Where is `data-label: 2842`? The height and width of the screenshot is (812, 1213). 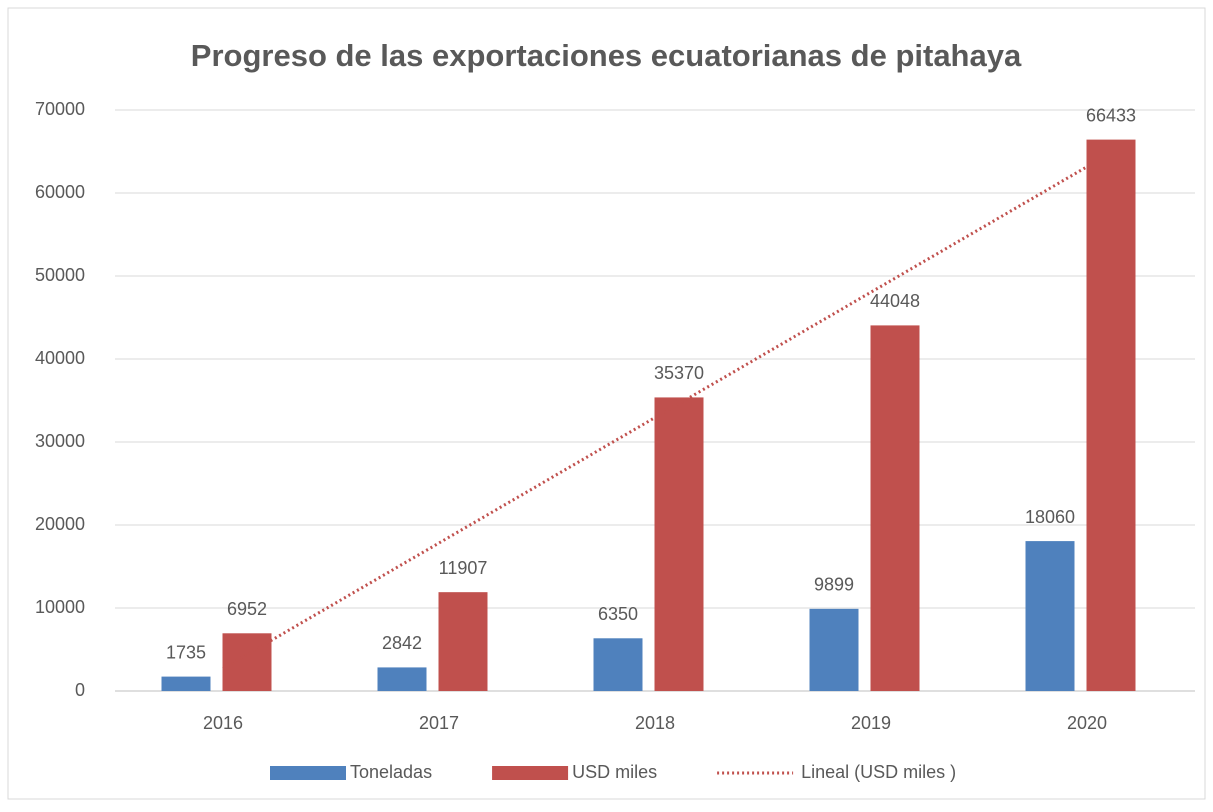
data-label: 2842 is located at coordinates (402, 643).